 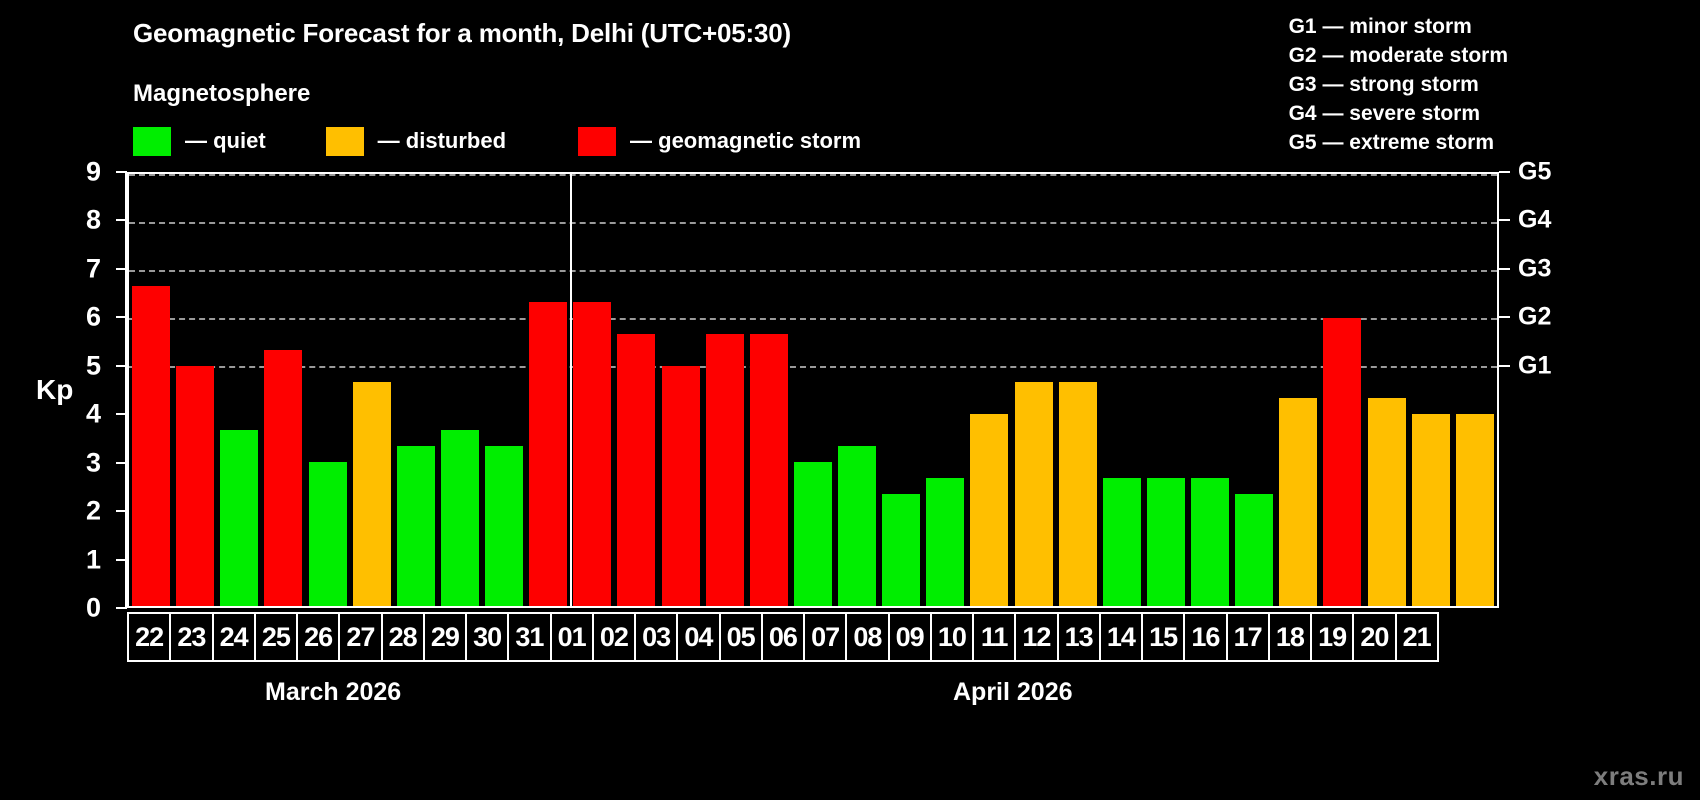 What do you see at coordinates (529, 637) in the screenshot?
I see `day-label-31: 31` at bounding box center [529, 637].